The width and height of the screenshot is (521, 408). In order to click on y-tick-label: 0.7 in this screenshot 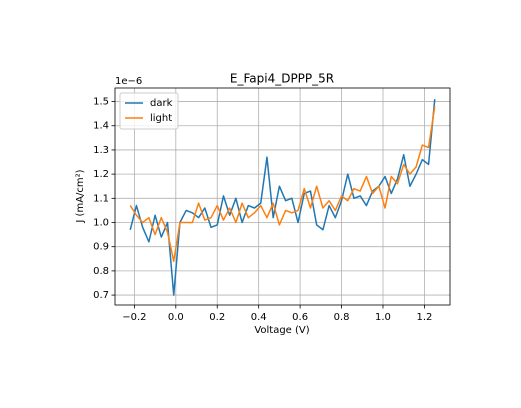, I will do `click(101, 295)`.